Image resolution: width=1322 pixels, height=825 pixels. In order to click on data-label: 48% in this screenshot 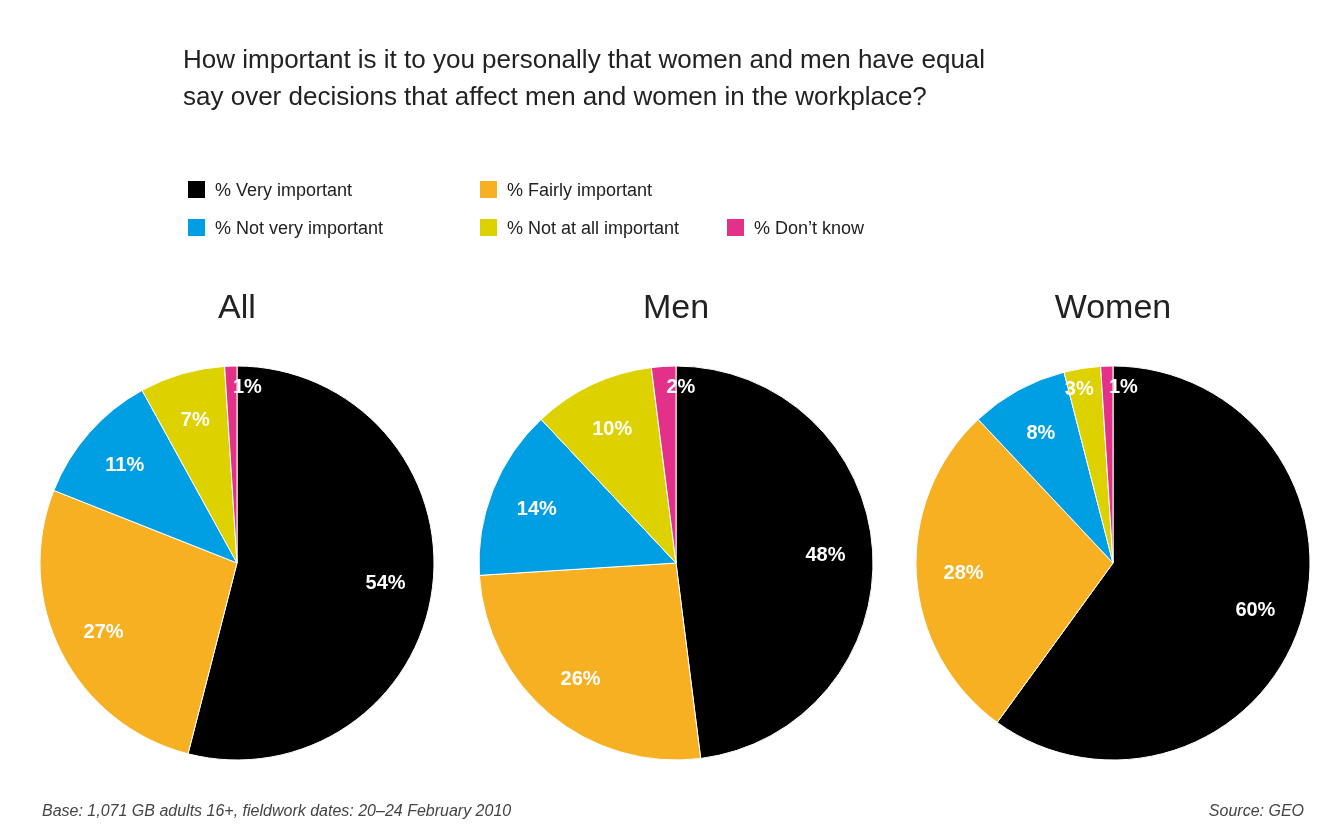, I will do `click(825, 553)`.